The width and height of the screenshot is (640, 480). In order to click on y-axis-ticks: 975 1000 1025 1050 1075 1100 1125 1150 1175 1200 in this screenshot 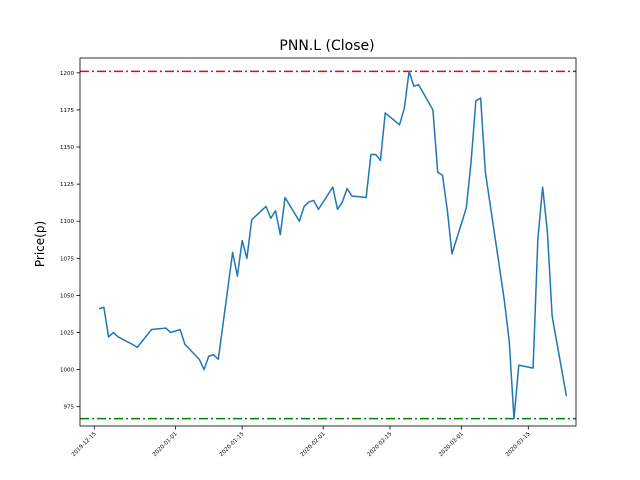, I will do `click(70, 241)`.